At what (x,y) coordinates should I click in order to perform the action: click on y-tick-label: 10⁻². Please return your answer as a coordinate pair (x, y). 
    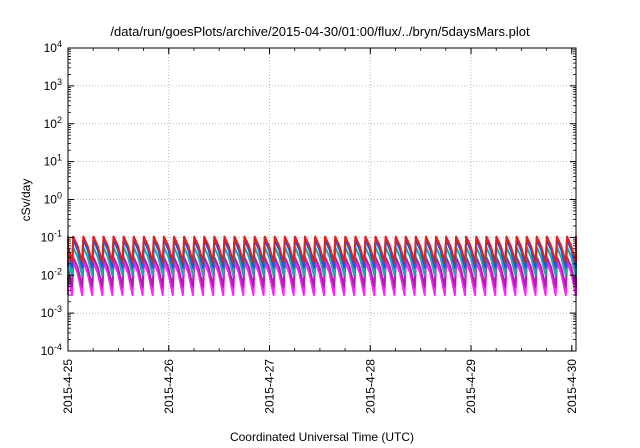
    Looking at the image, I should click on (51, 274).